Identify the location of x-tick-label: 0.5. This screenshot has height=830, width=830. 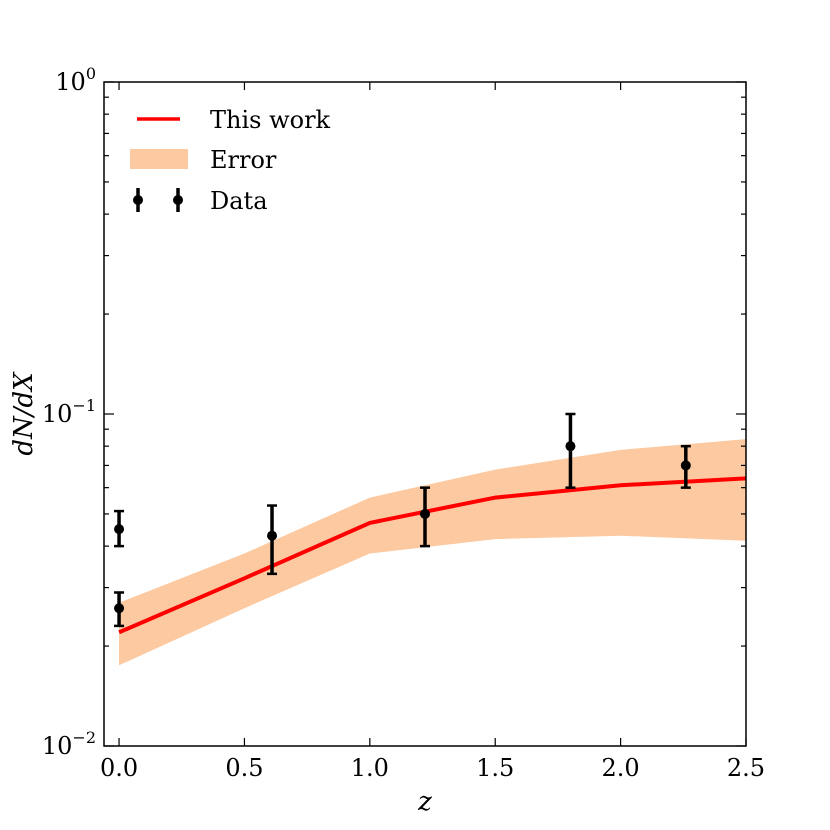
(244, 768).